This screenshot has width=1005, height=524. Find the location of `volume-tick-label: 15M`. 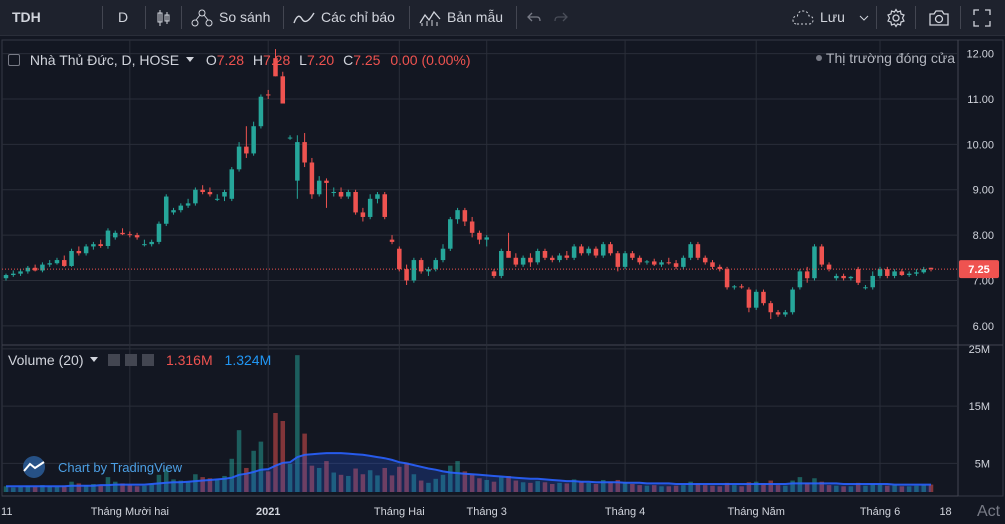

volume-tick-label: 15M is located at coordinates (979, 407).